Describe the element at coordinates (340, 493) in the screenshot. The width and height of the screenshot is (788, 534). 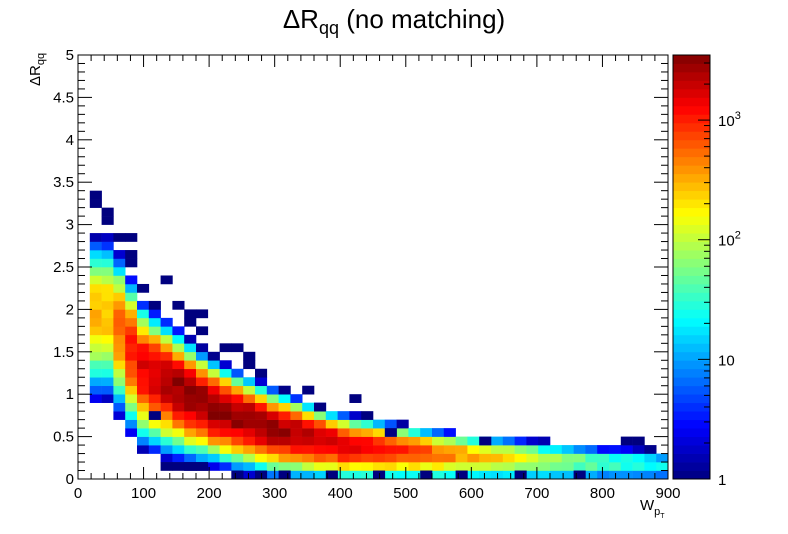
I see `x-tick-label: 400` at that location.